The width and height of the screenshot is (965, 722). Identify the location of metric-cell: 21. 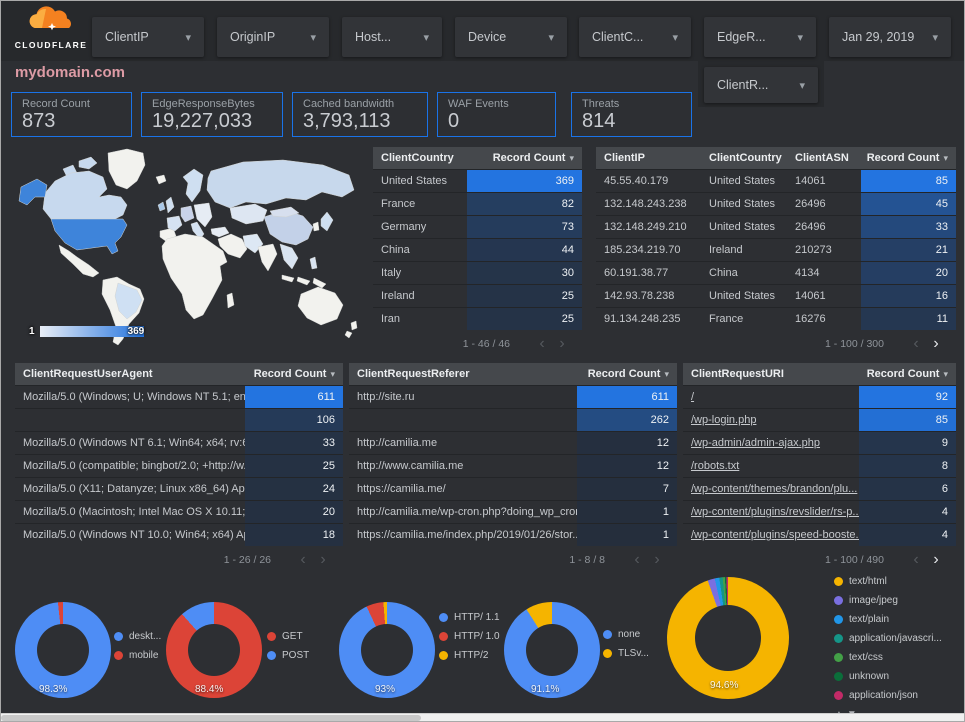
(908, 250).